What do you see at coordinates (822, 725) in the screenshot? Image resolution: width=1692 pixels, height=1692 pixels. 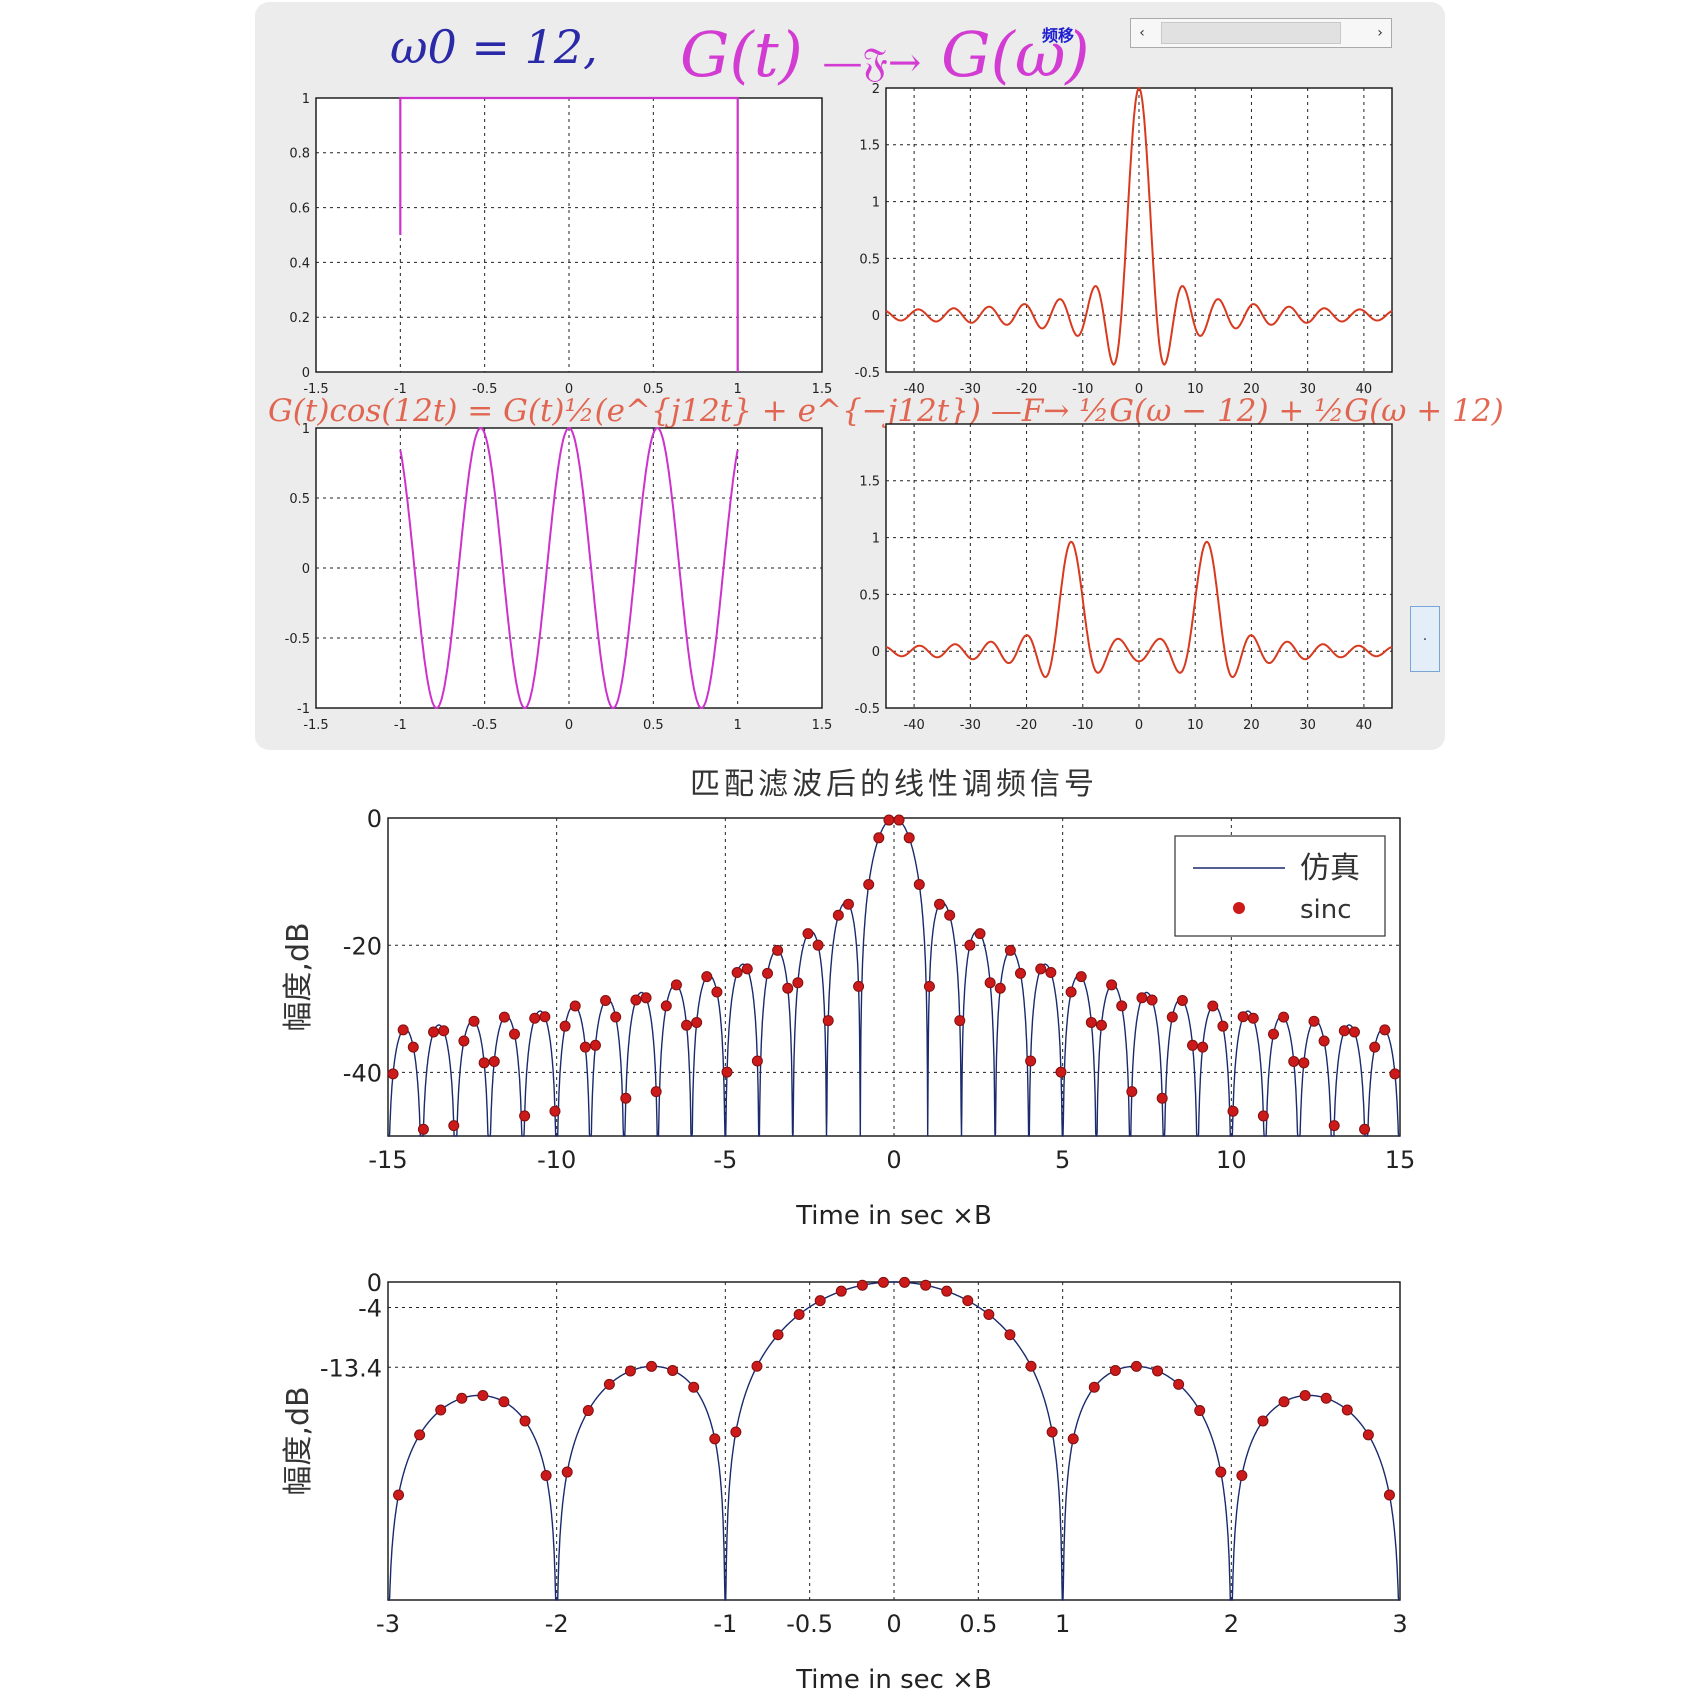 I see `x-tick-label: 1.5` at bounding box center [822, 725].